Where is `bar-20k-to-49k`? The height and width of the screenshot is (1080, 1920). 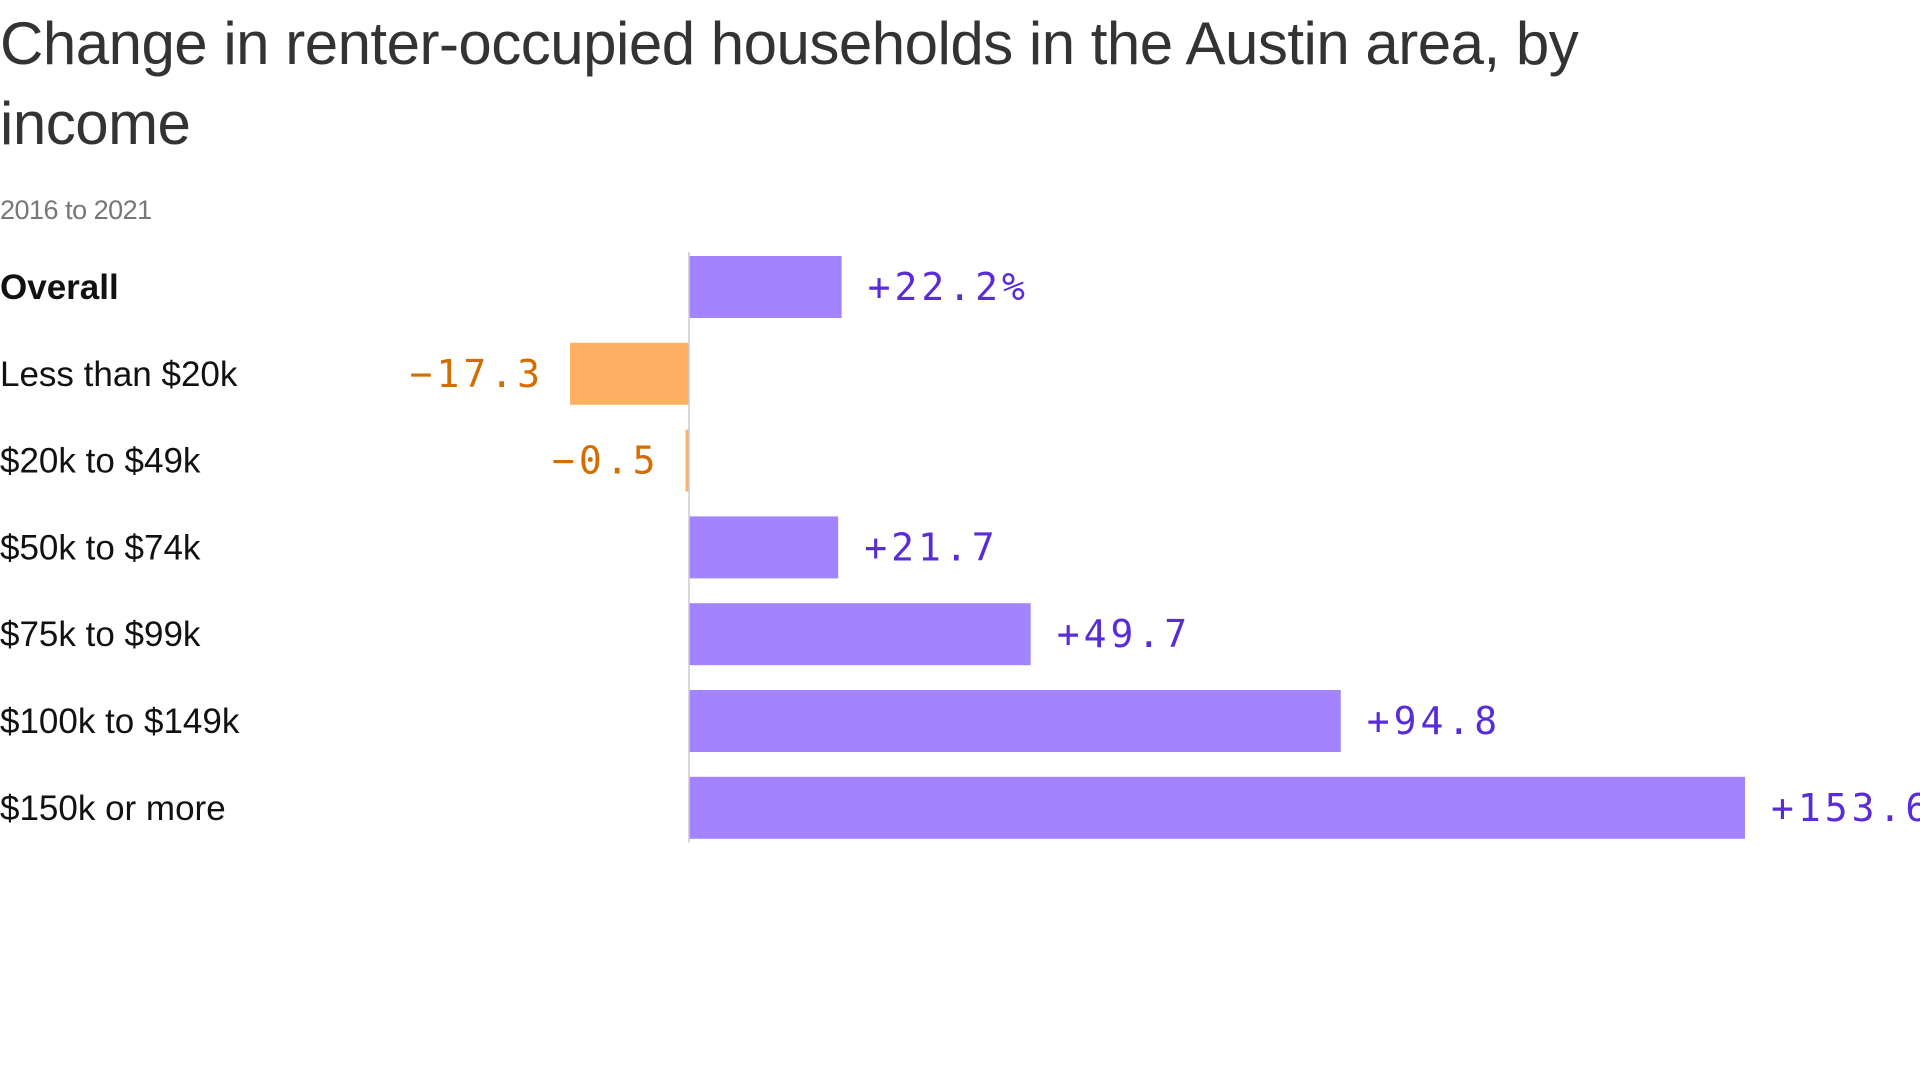 bar-20k-to-49k is located at coordinates (687, 460).